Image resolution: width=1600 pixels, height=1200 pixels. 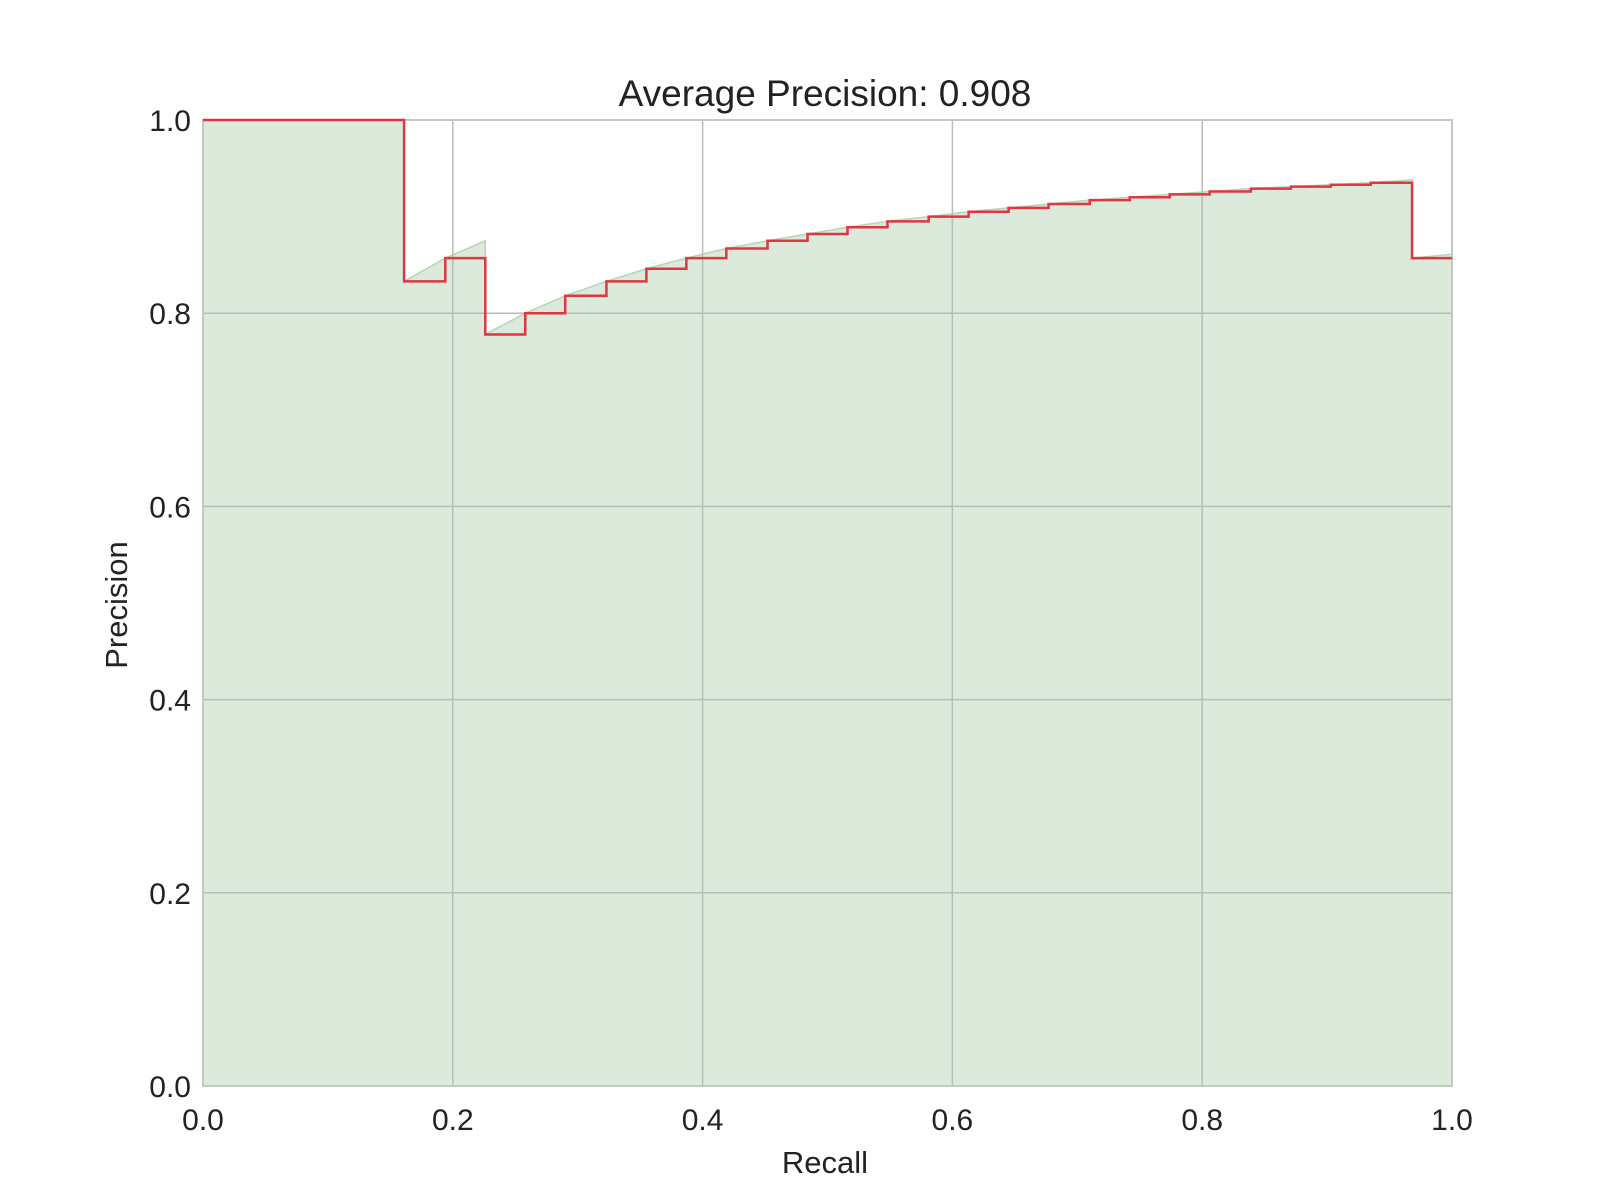 What do you see at coordinates (116, 605) in the screenshot?
I see `y-axis-label: Precision` at bounding box center [116, 605].